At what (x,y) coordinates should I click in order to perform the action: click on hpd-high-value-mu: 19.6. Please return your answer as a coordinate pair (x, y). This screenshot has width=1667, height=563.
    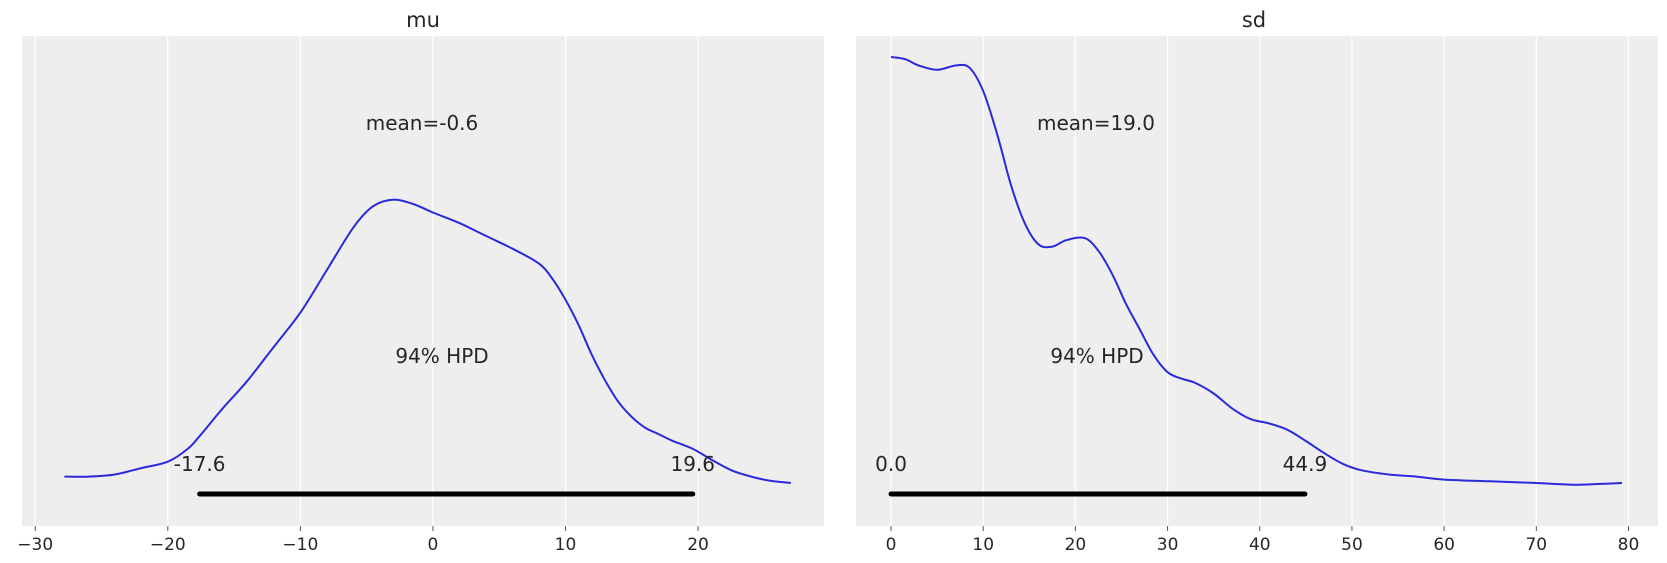
    Looking at the image, I should click on (692, 464).